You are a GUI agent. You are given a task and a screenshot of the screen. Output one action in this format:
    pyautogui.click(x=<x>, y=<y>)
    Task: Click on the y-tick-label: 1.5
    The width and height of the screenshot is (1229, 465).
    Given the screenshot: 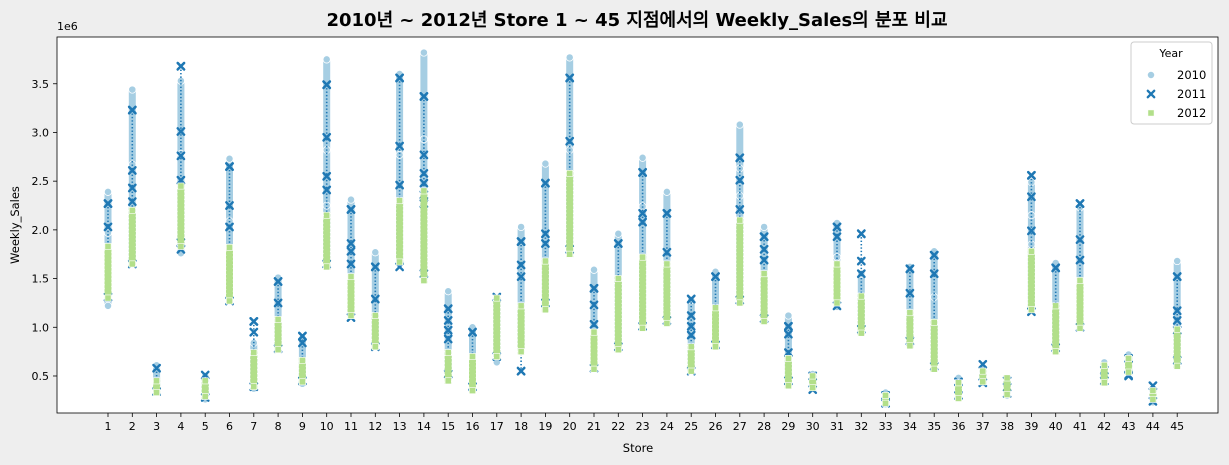 What is the action you would take?
    pyautogui.click(x=41, y=279)
    